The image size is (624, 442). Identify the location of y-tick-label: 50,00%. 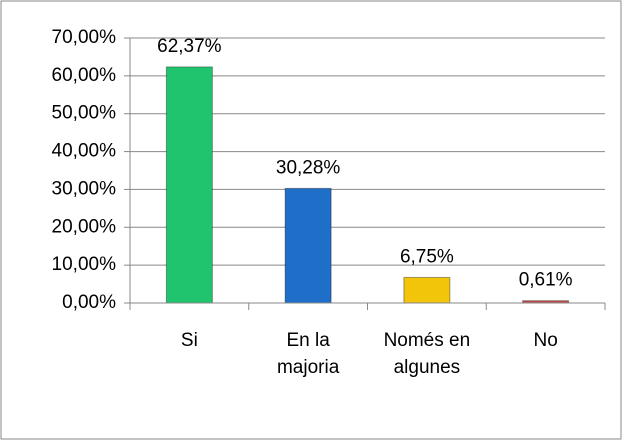
(84, 113).